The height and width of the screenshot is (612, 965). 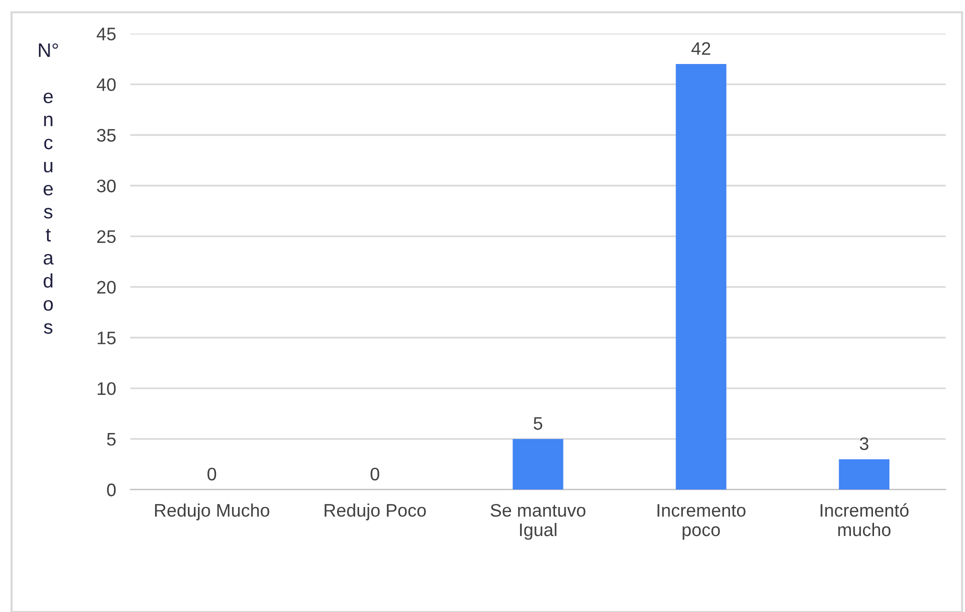 What do you see at coordinates (702, 522) in the screenshot?
I see `x-tick-label: Incremento poco` at bounding box center [702, 522].